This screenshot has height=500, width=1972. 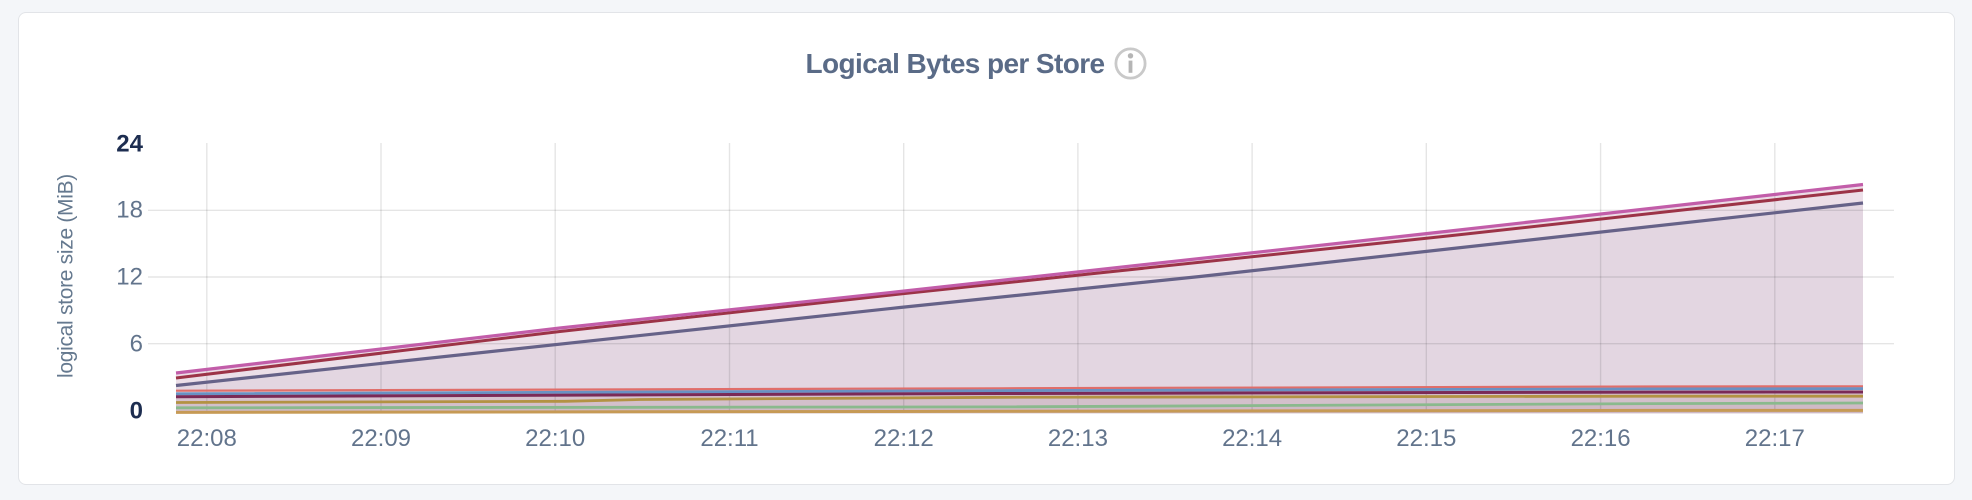 I want to click on svg-text: 22:15, so click(x=1426, y=438).